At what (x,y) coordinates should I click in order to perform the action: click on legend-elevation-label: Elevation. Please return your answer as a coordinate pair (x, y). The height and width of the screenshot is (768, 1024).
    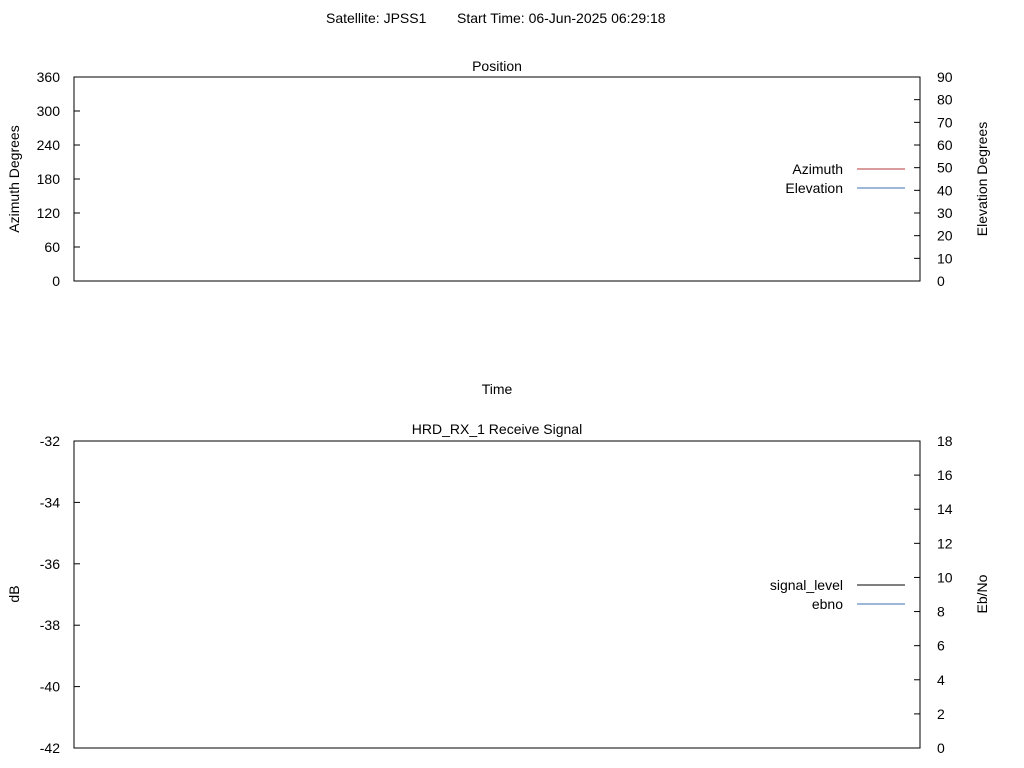
    Looking at the image, I should click on (814, 188).